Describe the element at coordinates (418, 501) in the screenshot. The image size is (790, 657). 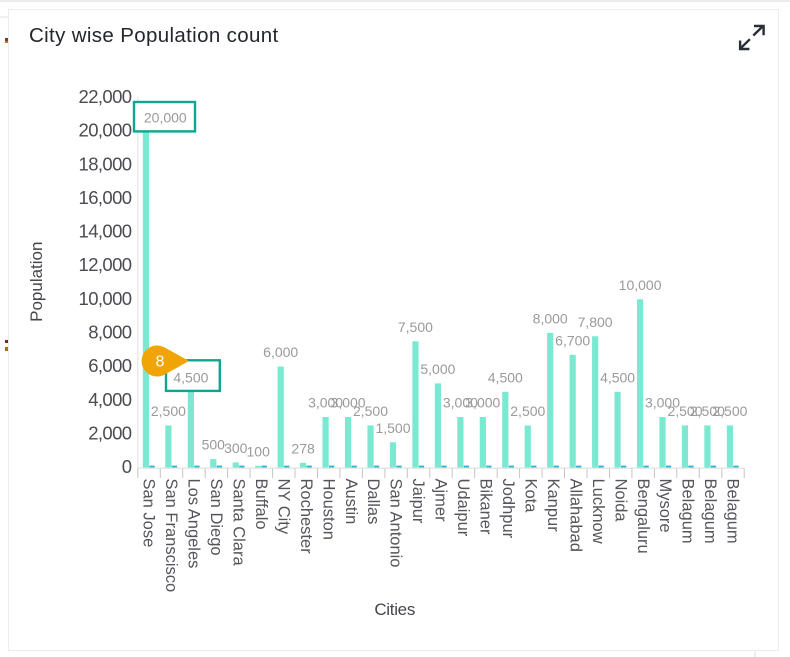
I see `svg-text: Jaipur` at that location.